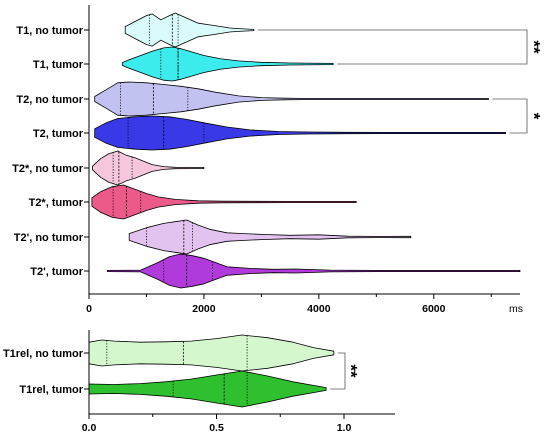 The width and height of the screenshot is (550, 439). What do you see at coordinates (48, 169) in the screenshot?
I see `category-label: T2*, no tumor` at bounding box center [48, 169].